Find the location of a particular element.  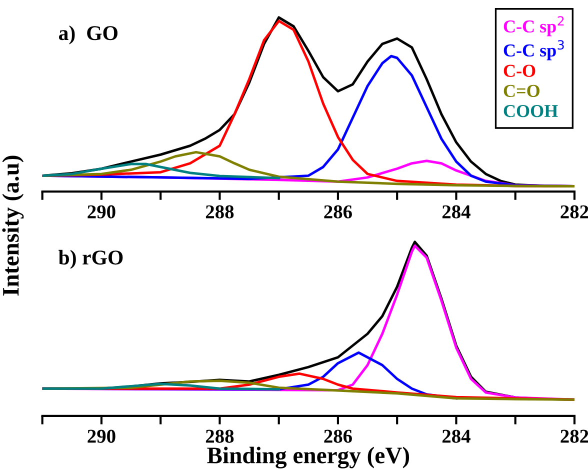

y-axis-title: Intensity (a.u) is located at coordinates (13, 226).